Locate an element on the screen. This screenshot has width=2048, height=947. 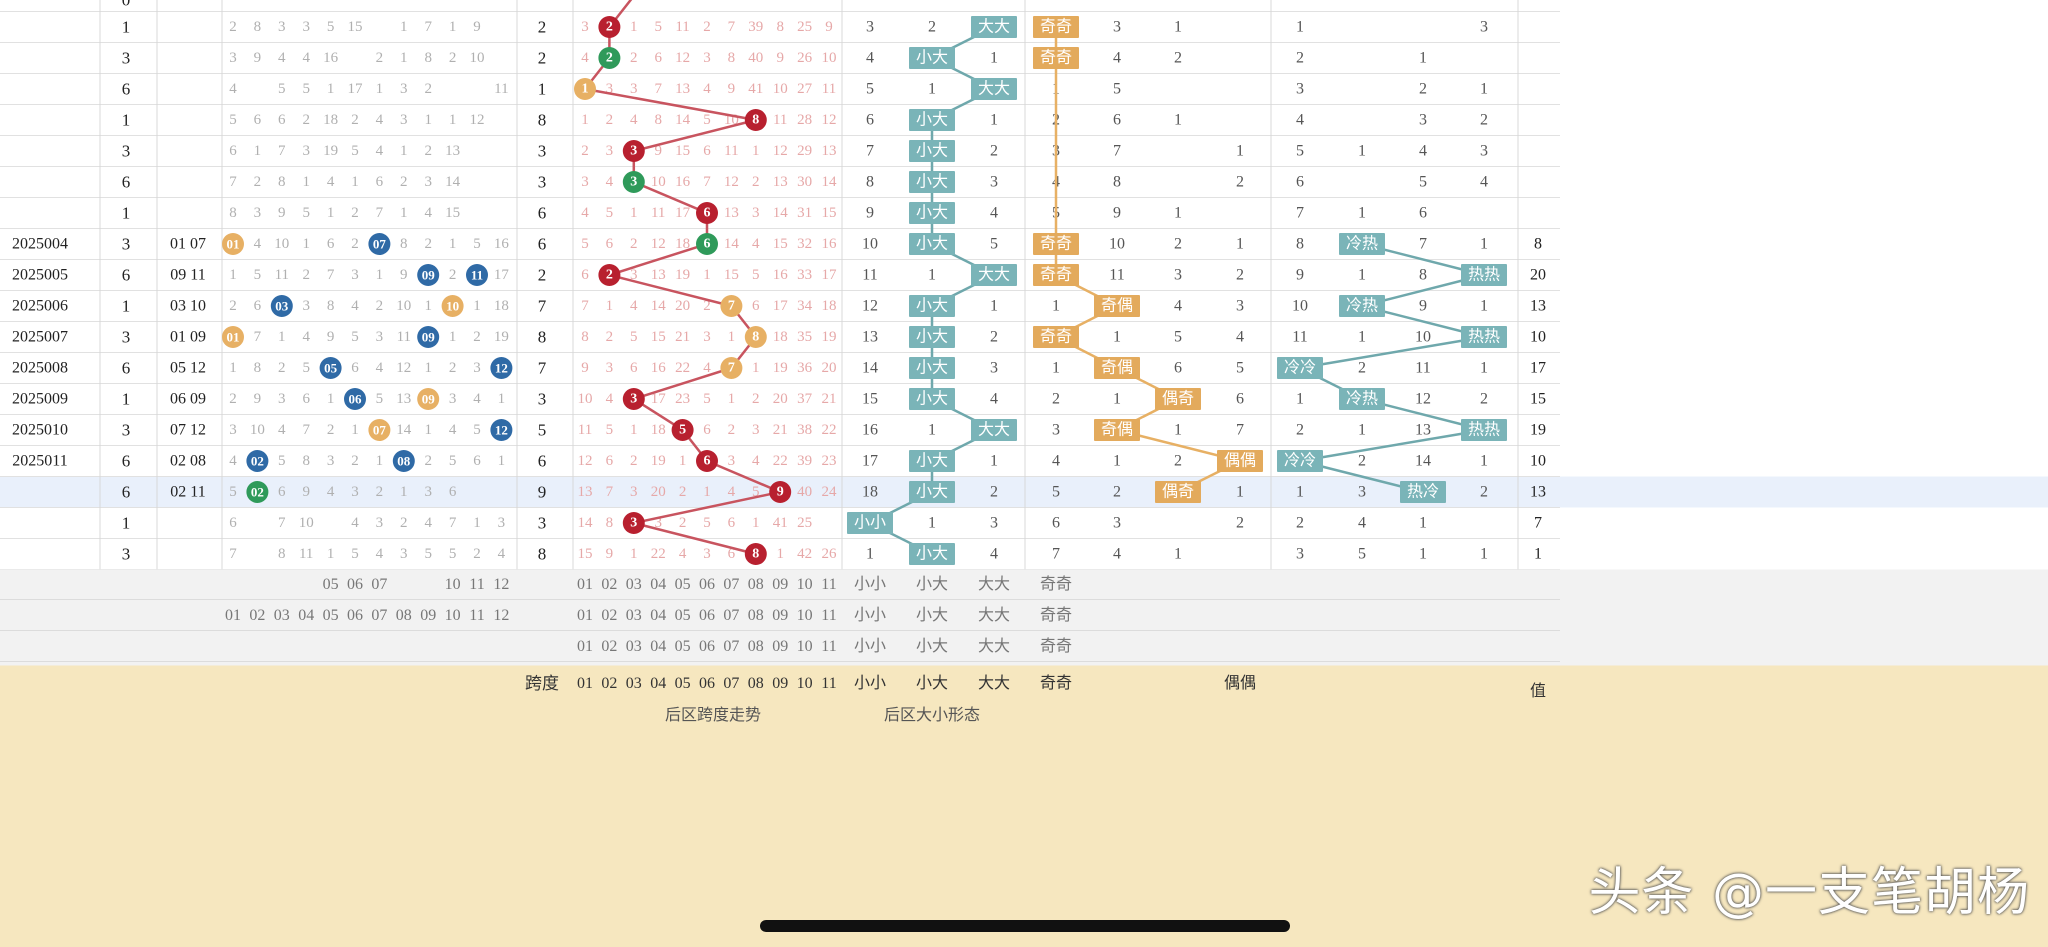
period-label: 2025005 is located at coordinates (40, 275).